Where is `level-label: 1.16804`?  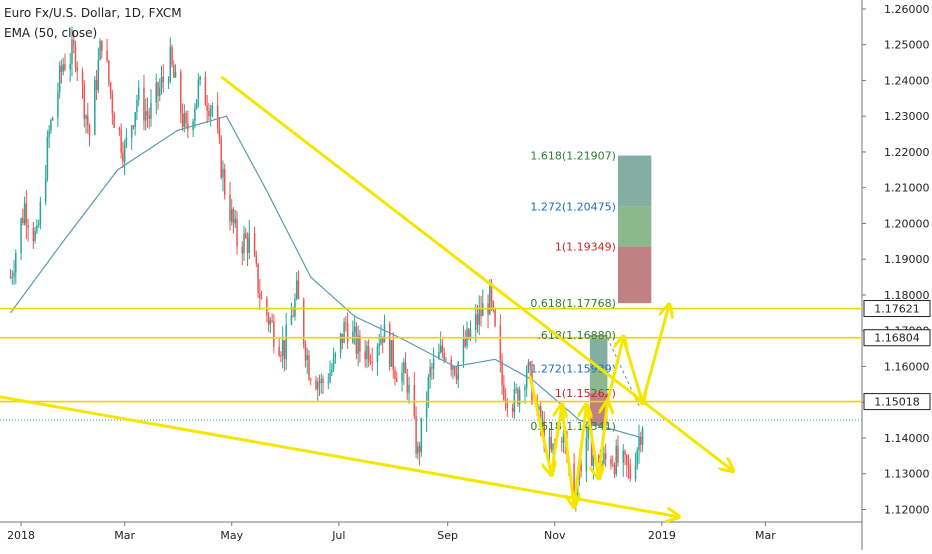 level-label: 1.16804 is located at coordinates (897, 338).